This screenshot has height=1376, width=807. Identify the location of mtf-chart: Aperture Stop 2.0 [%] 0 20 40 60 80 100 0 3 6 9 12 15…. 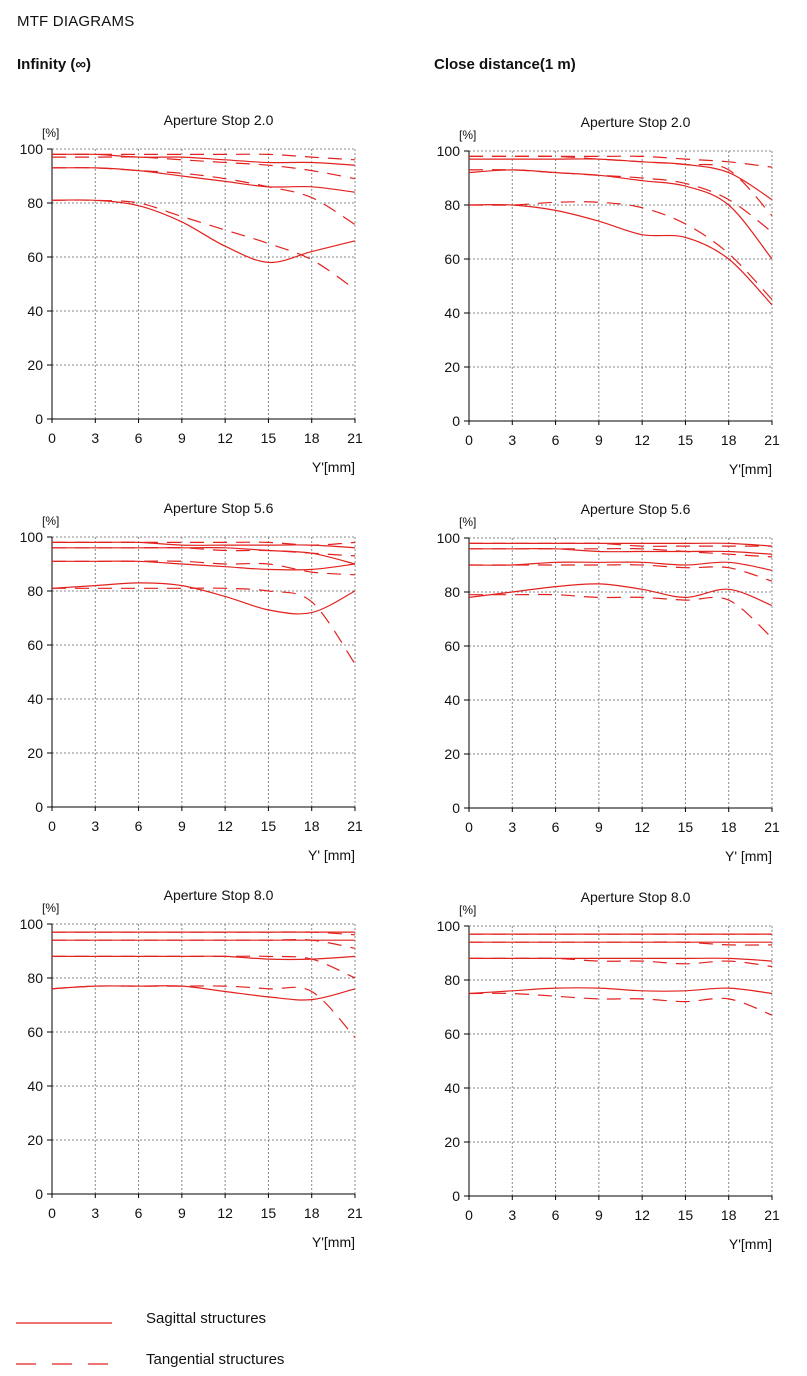
(608, 295).